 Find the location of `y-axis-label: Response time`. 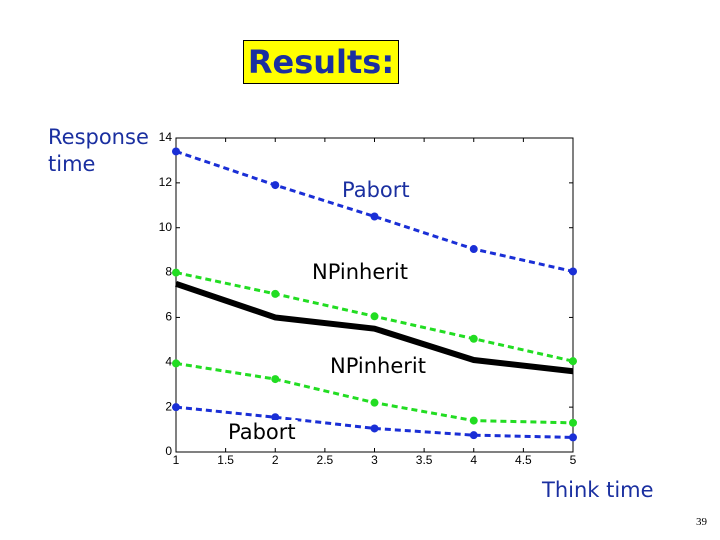

y-axis-label: Response time is located at coordinates (98, 150).